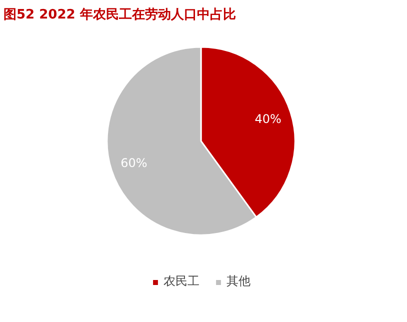 The width and height of the screenshot is (407, 322). What do you see at coordinates (182, 281) in the screenshot?
I see `legend-label: 农民工` at bounding box center [182, 281].